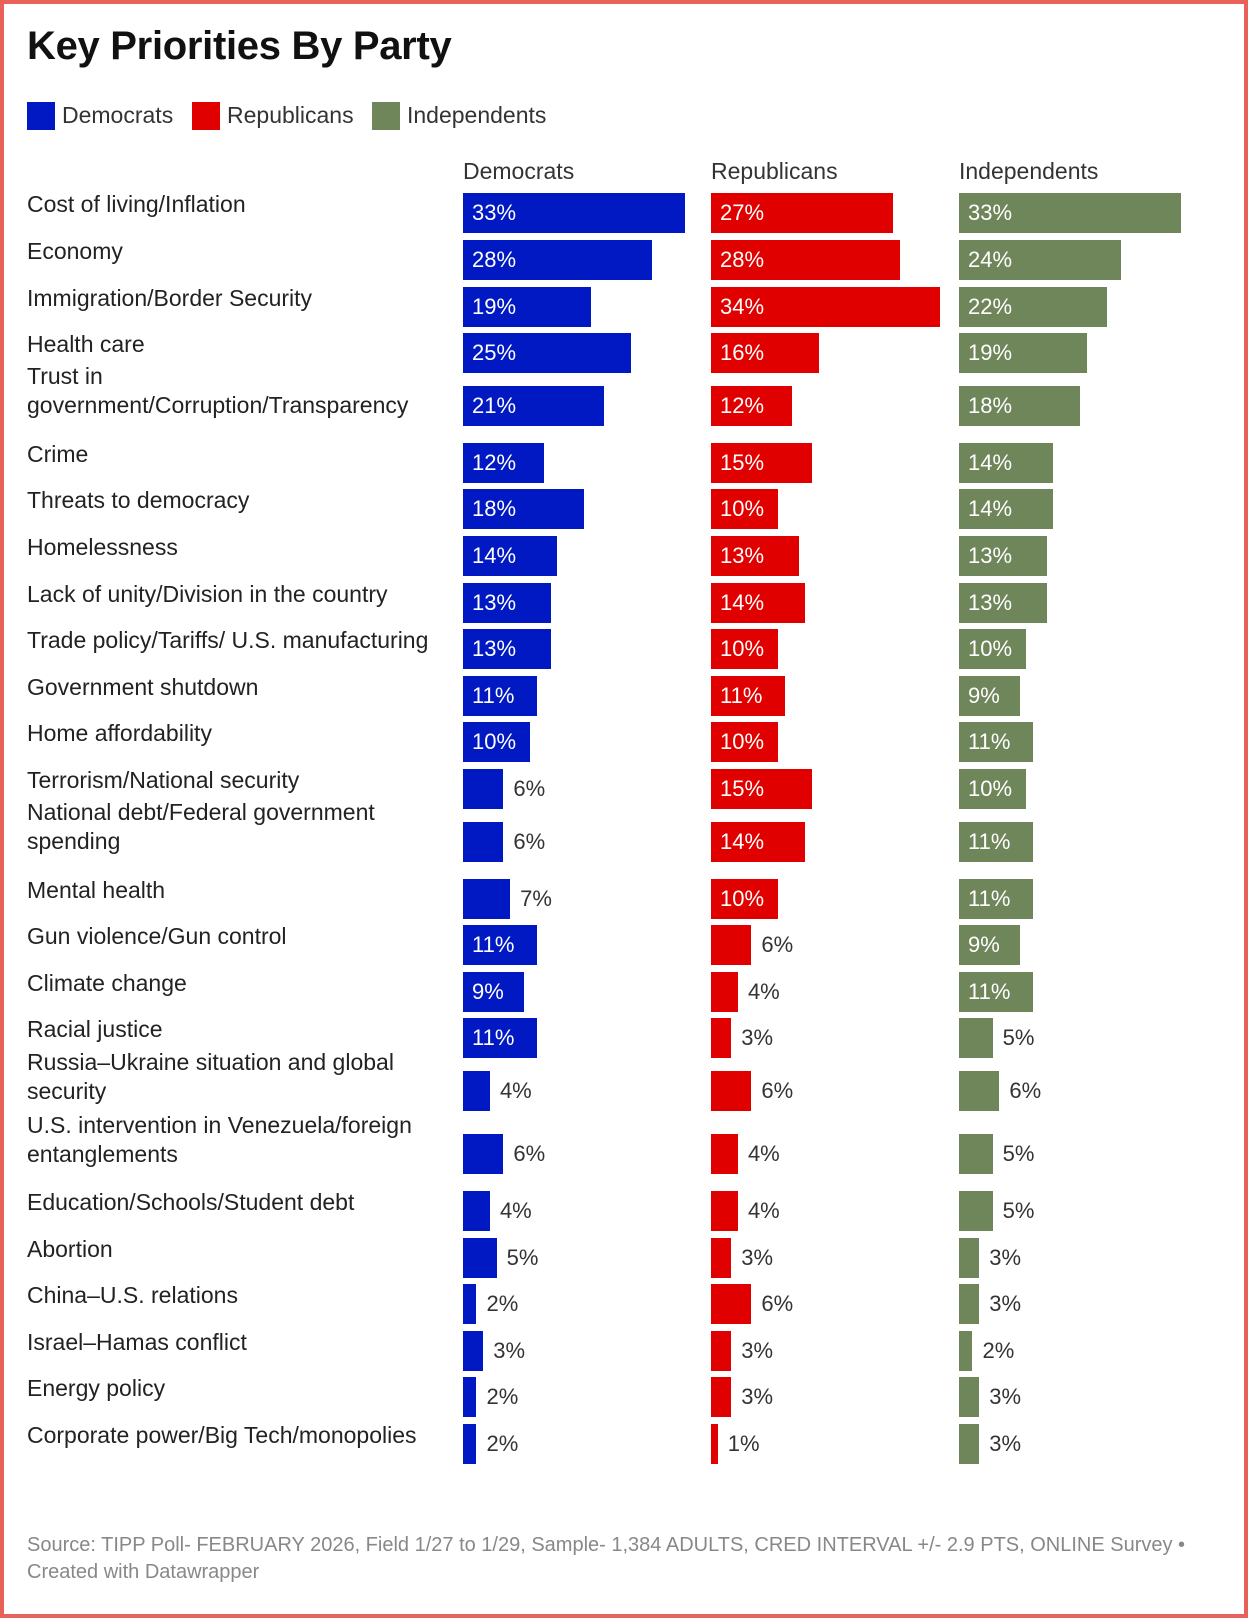  I want to click on category-label: Terrorism/National security, so click(163, 779).